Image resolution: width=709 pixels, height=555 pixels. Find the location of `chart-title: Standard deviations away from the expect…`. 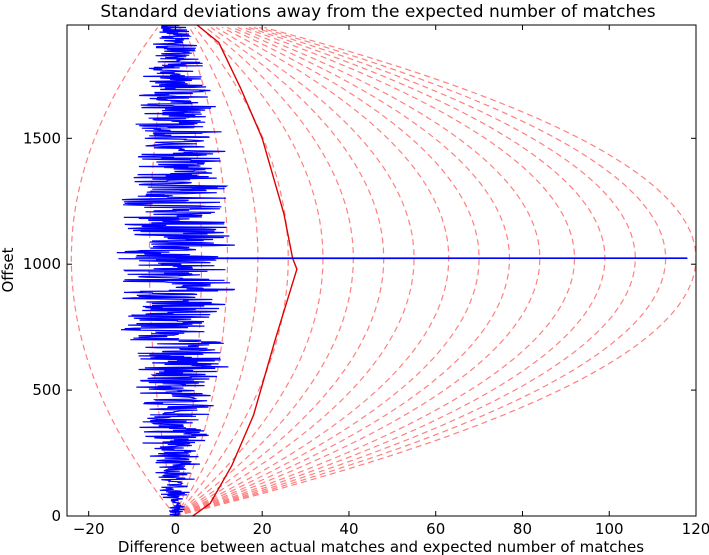

chart-title: Standard deviations away from the expect… is located at coordinates (377, 12).